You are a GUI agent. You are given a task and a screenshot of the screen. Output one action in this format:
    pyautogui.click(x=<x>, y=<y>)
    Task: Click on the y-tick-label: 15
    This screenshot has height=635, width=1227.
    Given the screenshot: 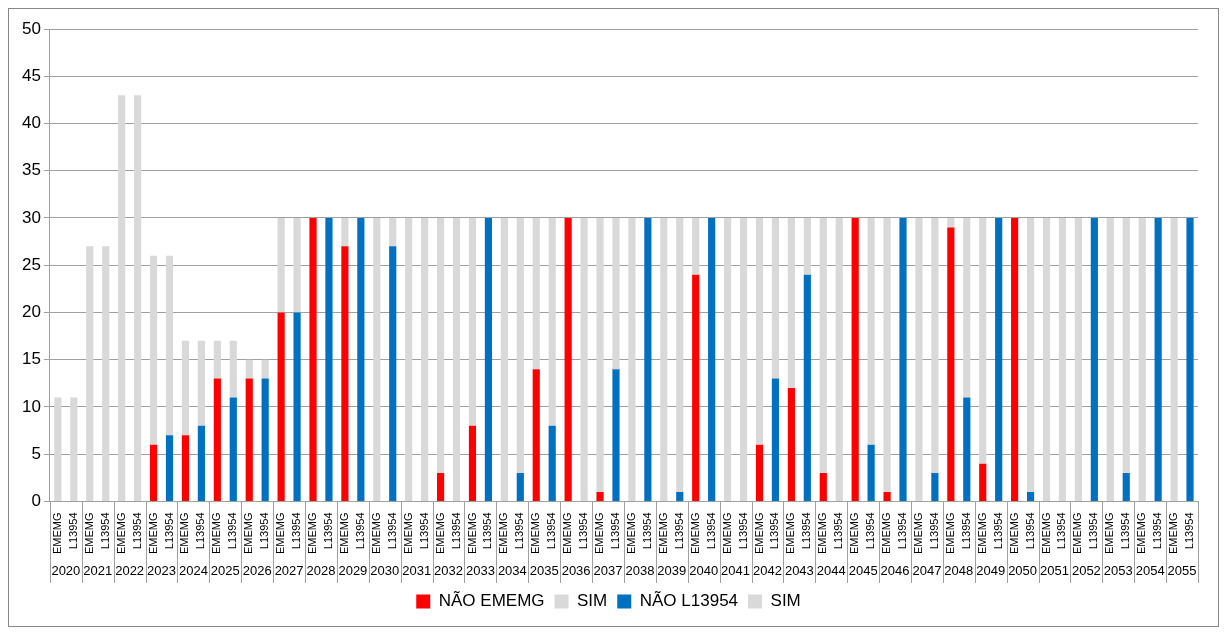 What is the action you would take?
    pyautogui.click(x=31, y=359)
    